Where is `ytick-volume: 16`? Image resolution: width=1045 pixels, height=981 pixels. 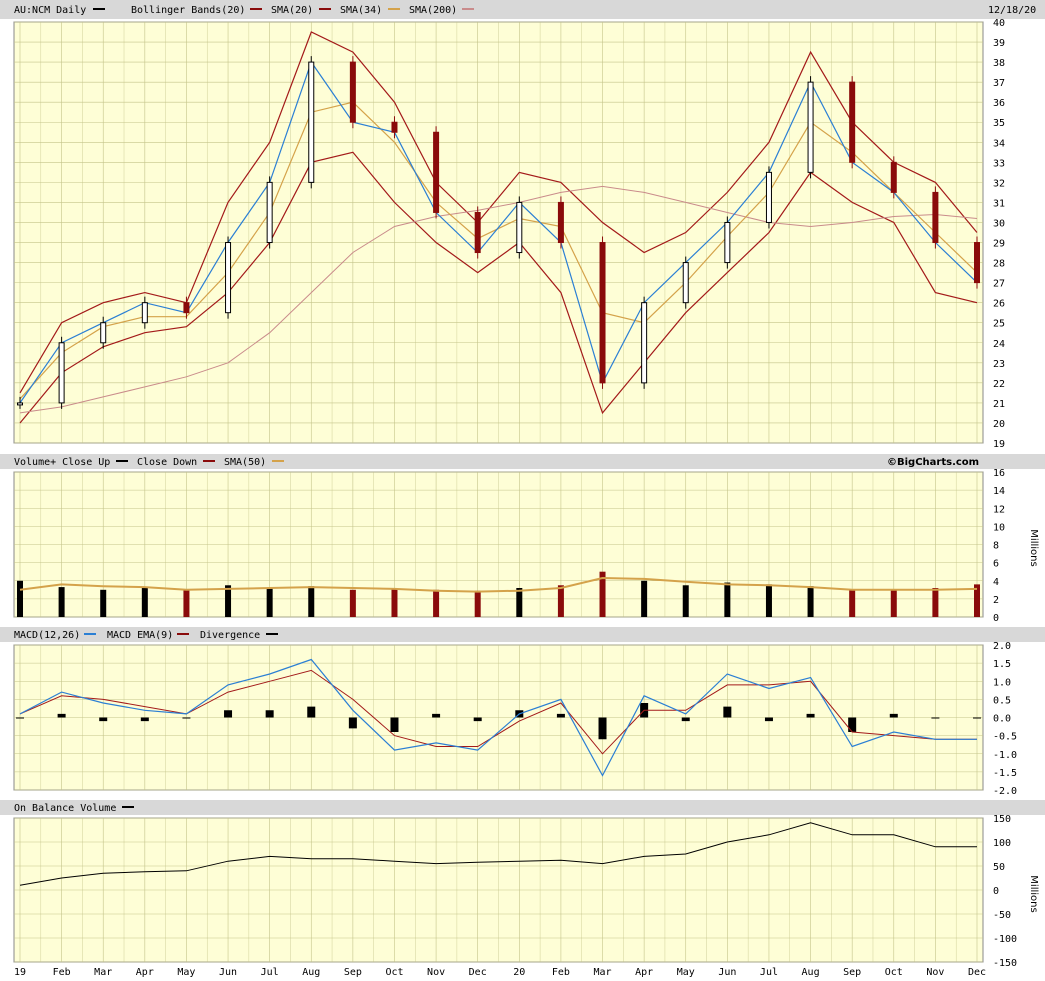
ytick-volume: 16 is located at coordinates (999, 473).